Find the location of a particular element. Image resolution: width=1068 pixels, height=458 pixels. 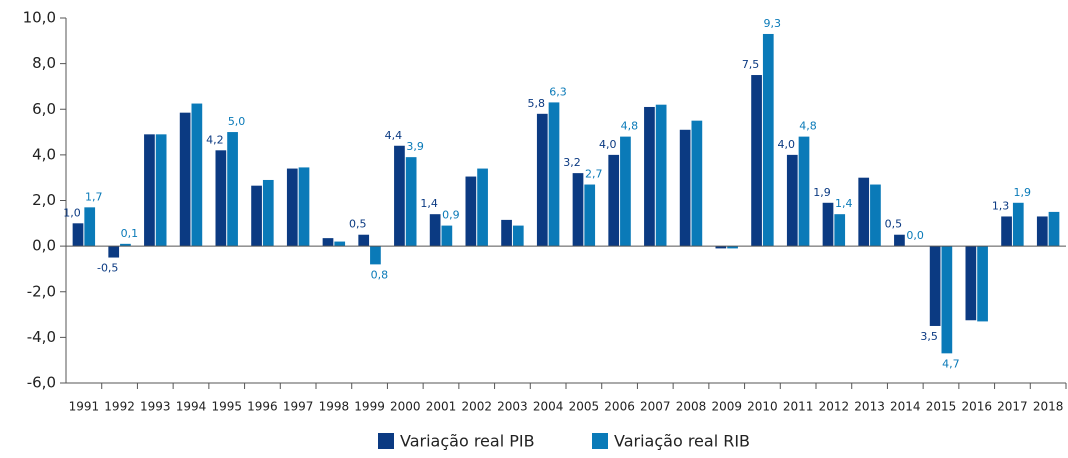

x-tick-label: 2018 is located at coordinates (1048, 407).